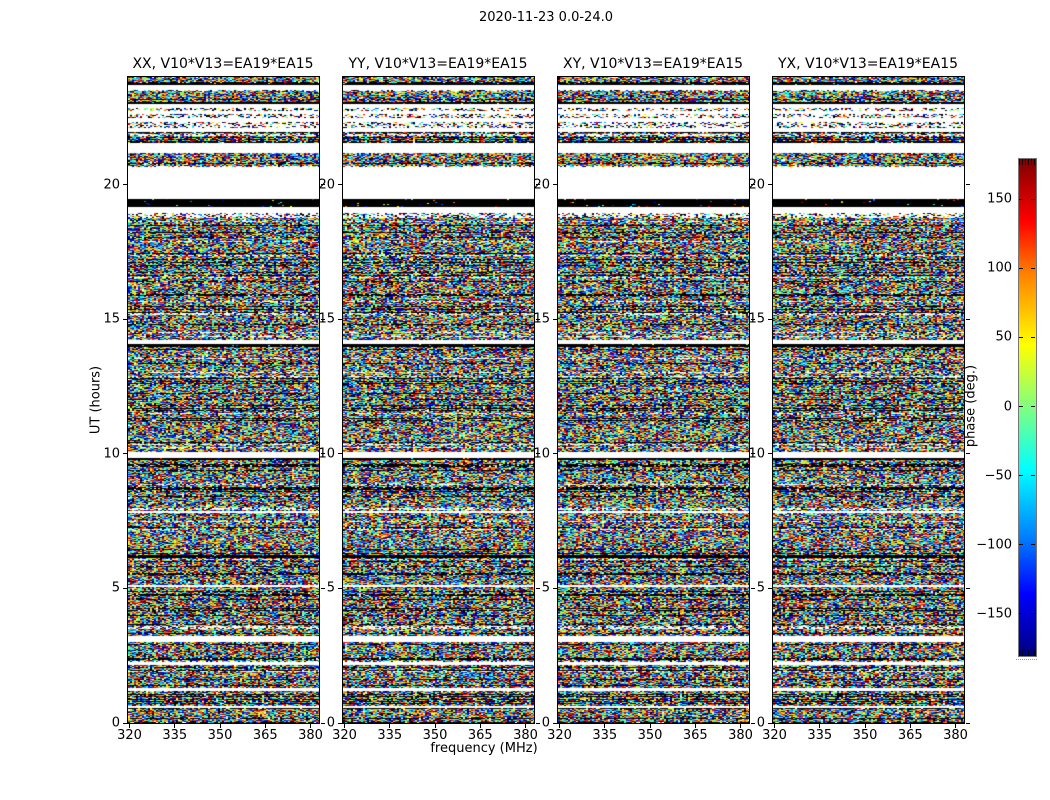 The image size is (1050, 800). I want to click on colorbar-underline-dots, so click(1026, 659).